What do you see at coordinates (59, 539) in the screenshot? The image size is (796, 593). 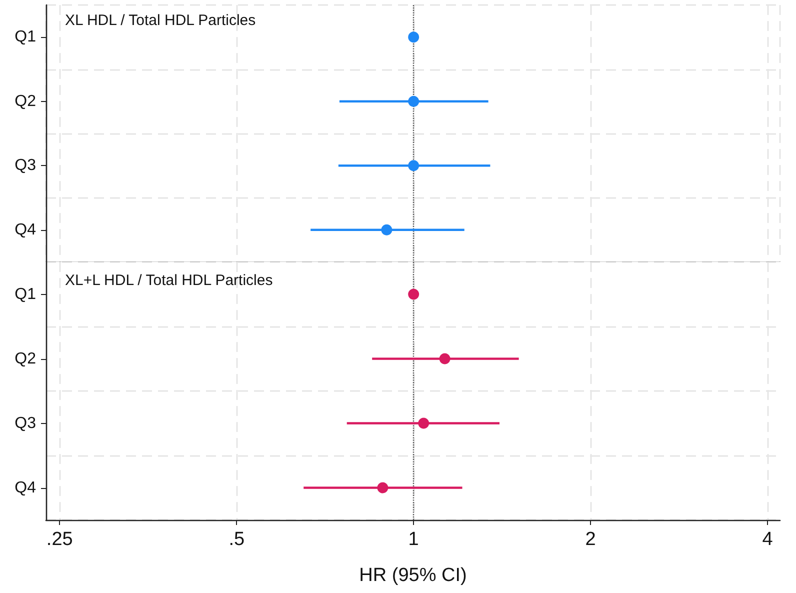 I see `x-tick-label: .25` at bounding box center [59, 539].